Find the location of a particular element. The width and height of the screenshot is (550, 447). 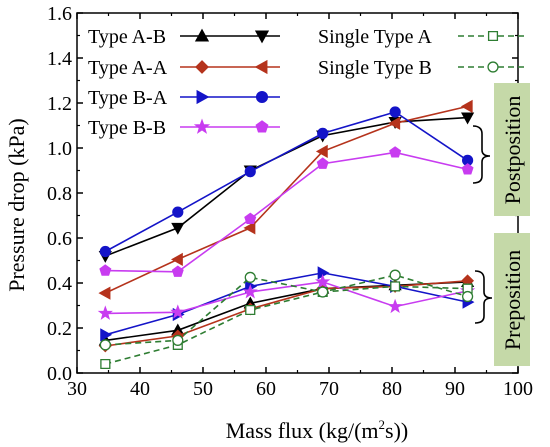

postposition-label-box is located at coordinates (512, 149).